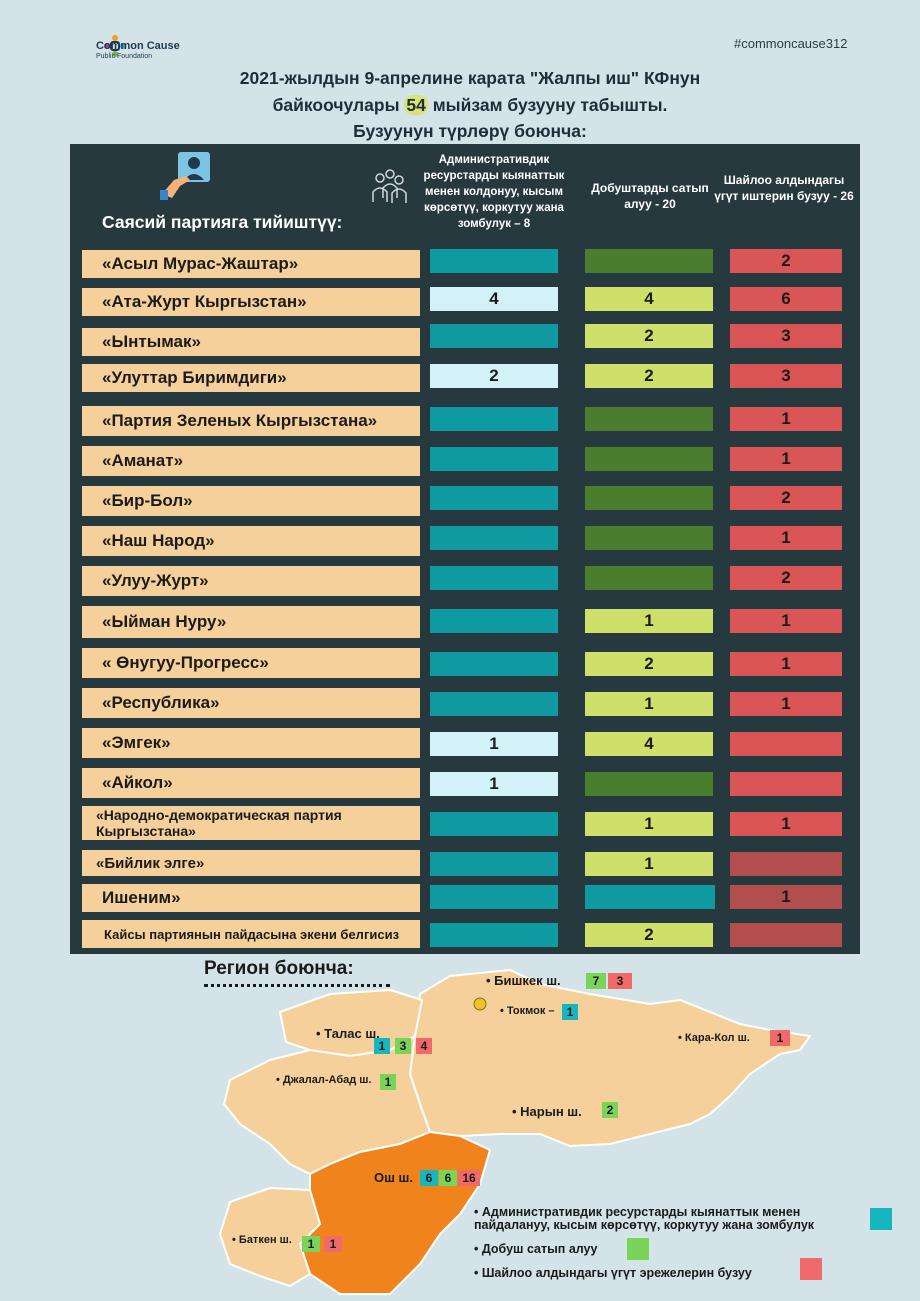  What do you see at coordinates (251, 501) in the screenshot?
I see `party-name: «Бир-Бол»` at bounding box center [251, 501].